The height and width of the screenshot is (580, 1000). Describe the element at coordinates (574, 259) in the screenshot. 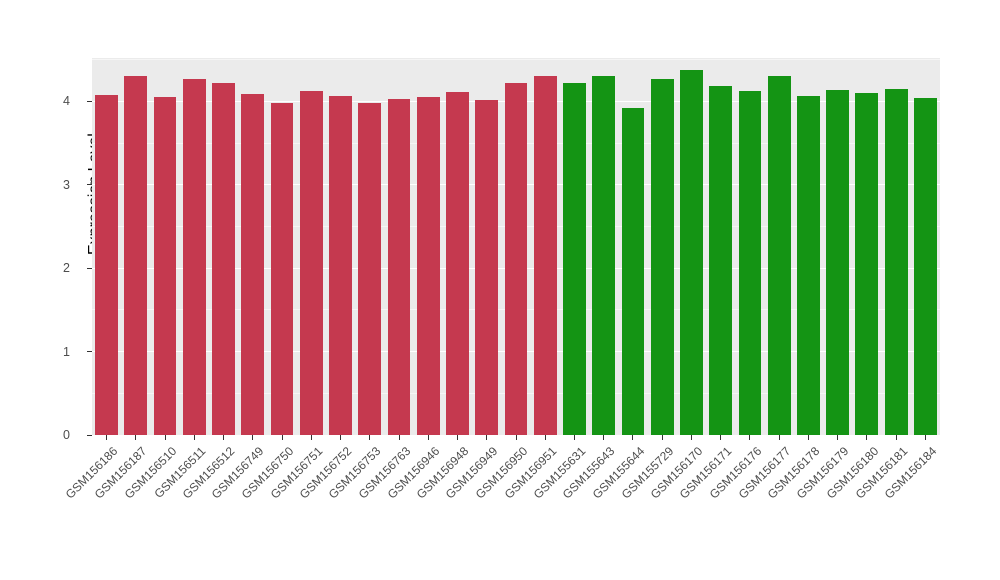

I see `bar-GSM155631` at that location.